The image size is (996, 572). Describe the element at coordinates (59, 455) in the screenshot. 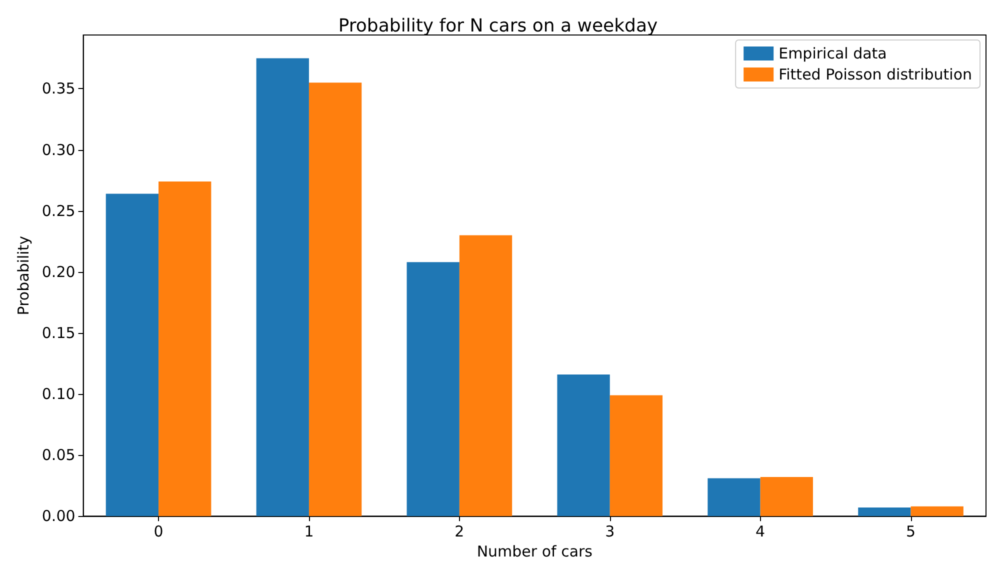

I see `y-tick-label: 0.05` at that location.